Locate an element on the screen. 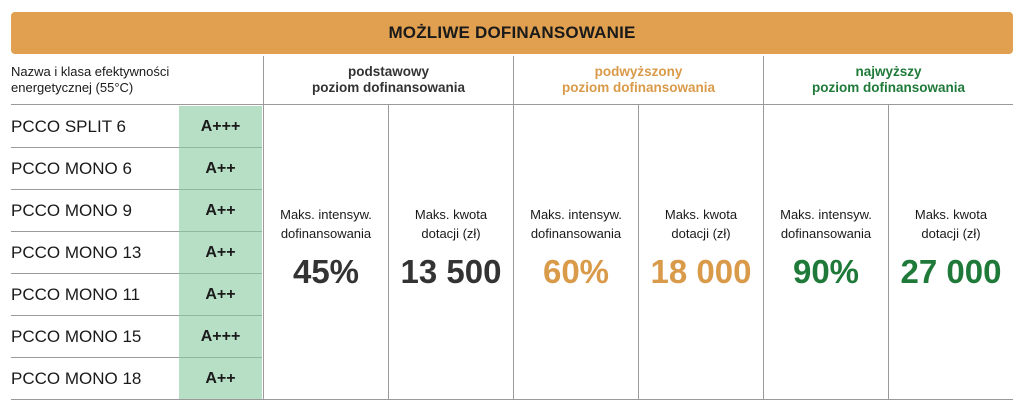 The width and height of the screenshot is (1024, 410). model-name: PCCO MONO 15 is located at coordinates (76, 336).